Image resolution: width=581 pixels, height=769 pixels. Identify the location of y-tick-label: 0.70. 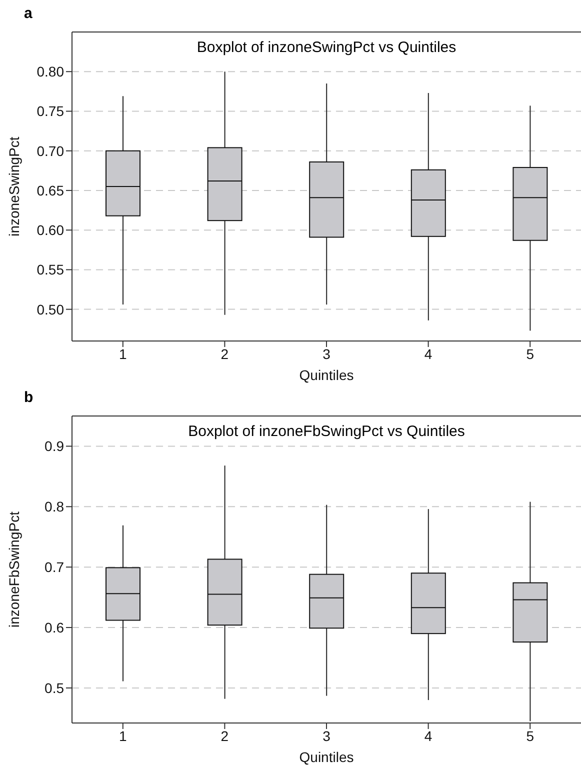
(50, 150).